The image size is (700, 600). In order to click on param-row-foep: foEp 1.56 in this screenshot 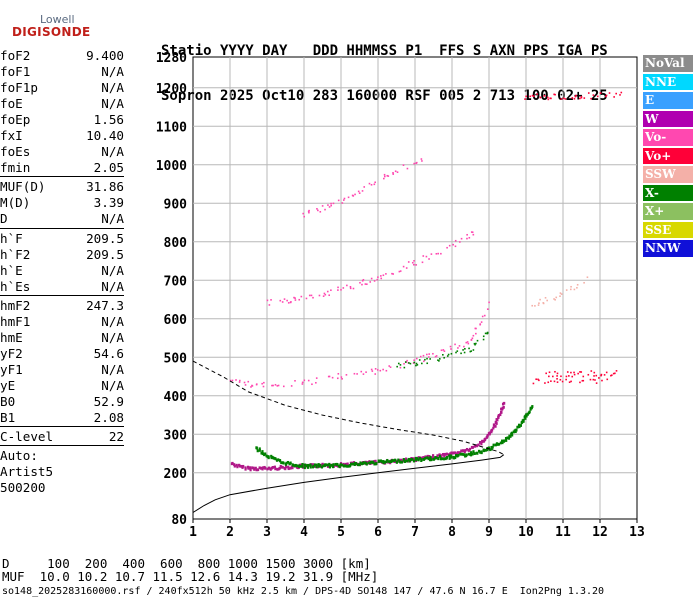, I will do `click(62, 120)`.